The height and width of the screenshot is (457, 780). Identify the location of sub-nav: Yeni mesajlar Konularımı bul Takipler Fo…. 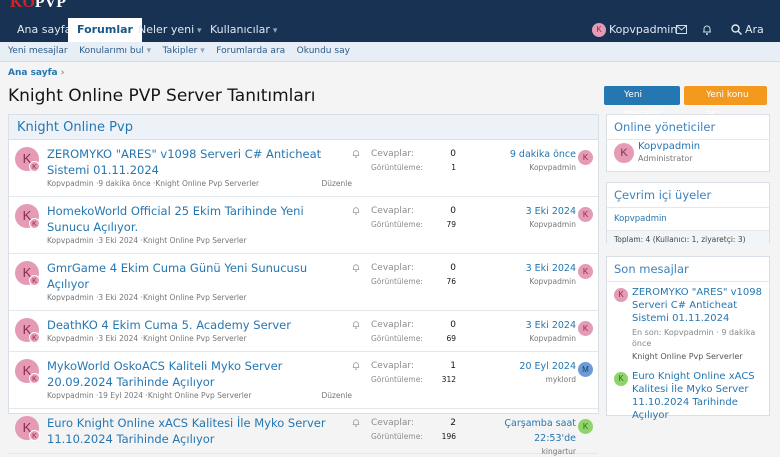
(390, 52).